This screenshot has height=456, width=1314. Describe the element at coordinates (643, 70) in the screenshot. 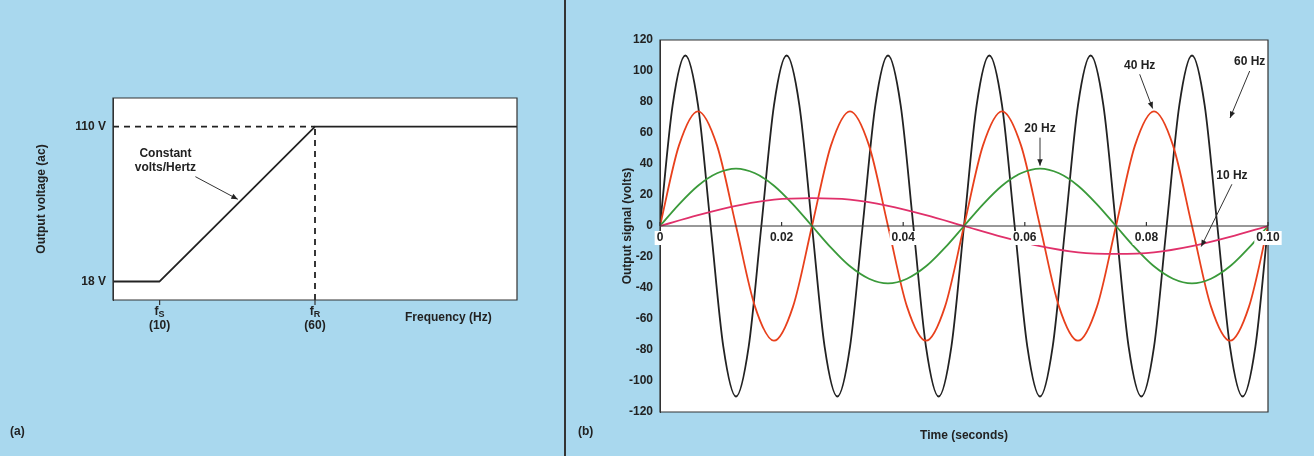

I see `y-tick-label: 100` at that location.